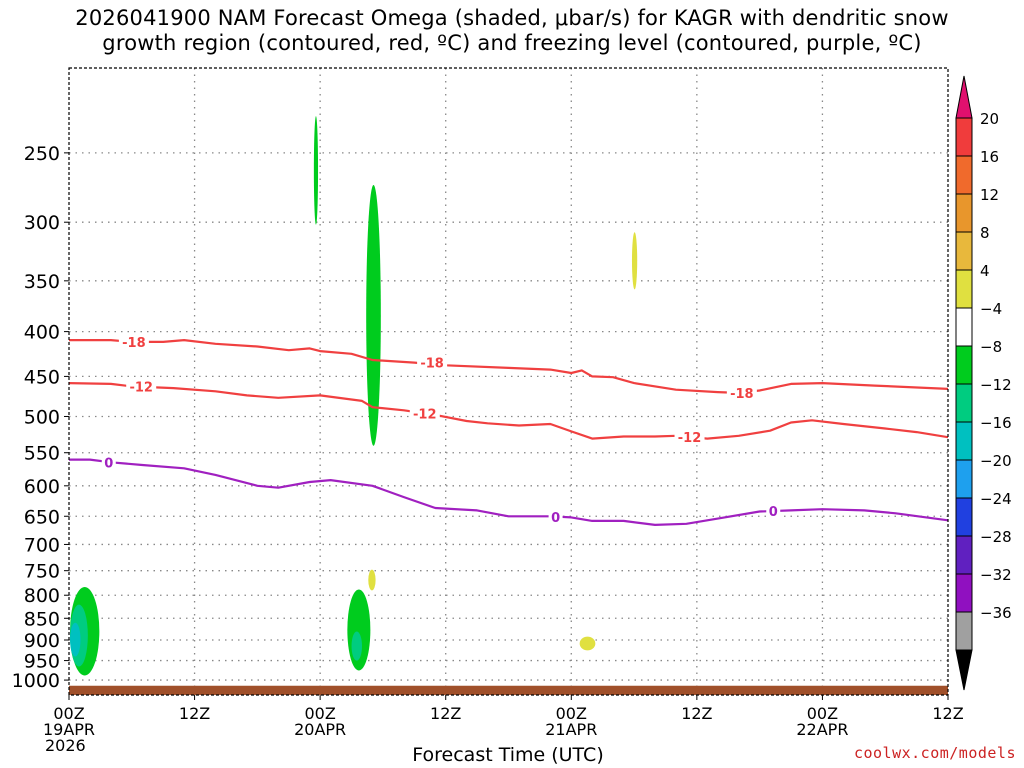 The image size is (1024, 768). Describe the element at coordinates (42, 154) in the screenshot. I see `y-tick-label-250: 250` at that location.